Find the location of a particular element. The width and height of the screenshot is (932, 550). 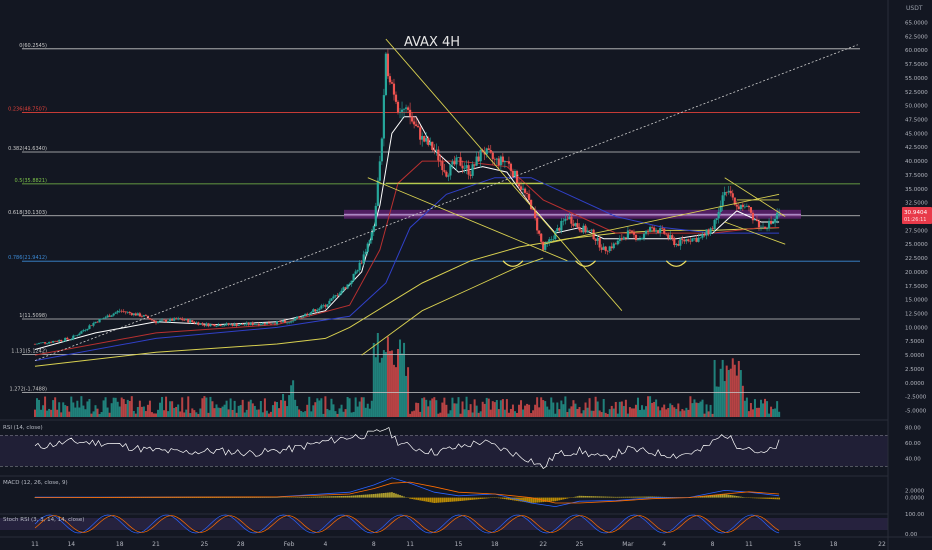

price-tick-label: 57.5000 is located at coordinates (916, 65).